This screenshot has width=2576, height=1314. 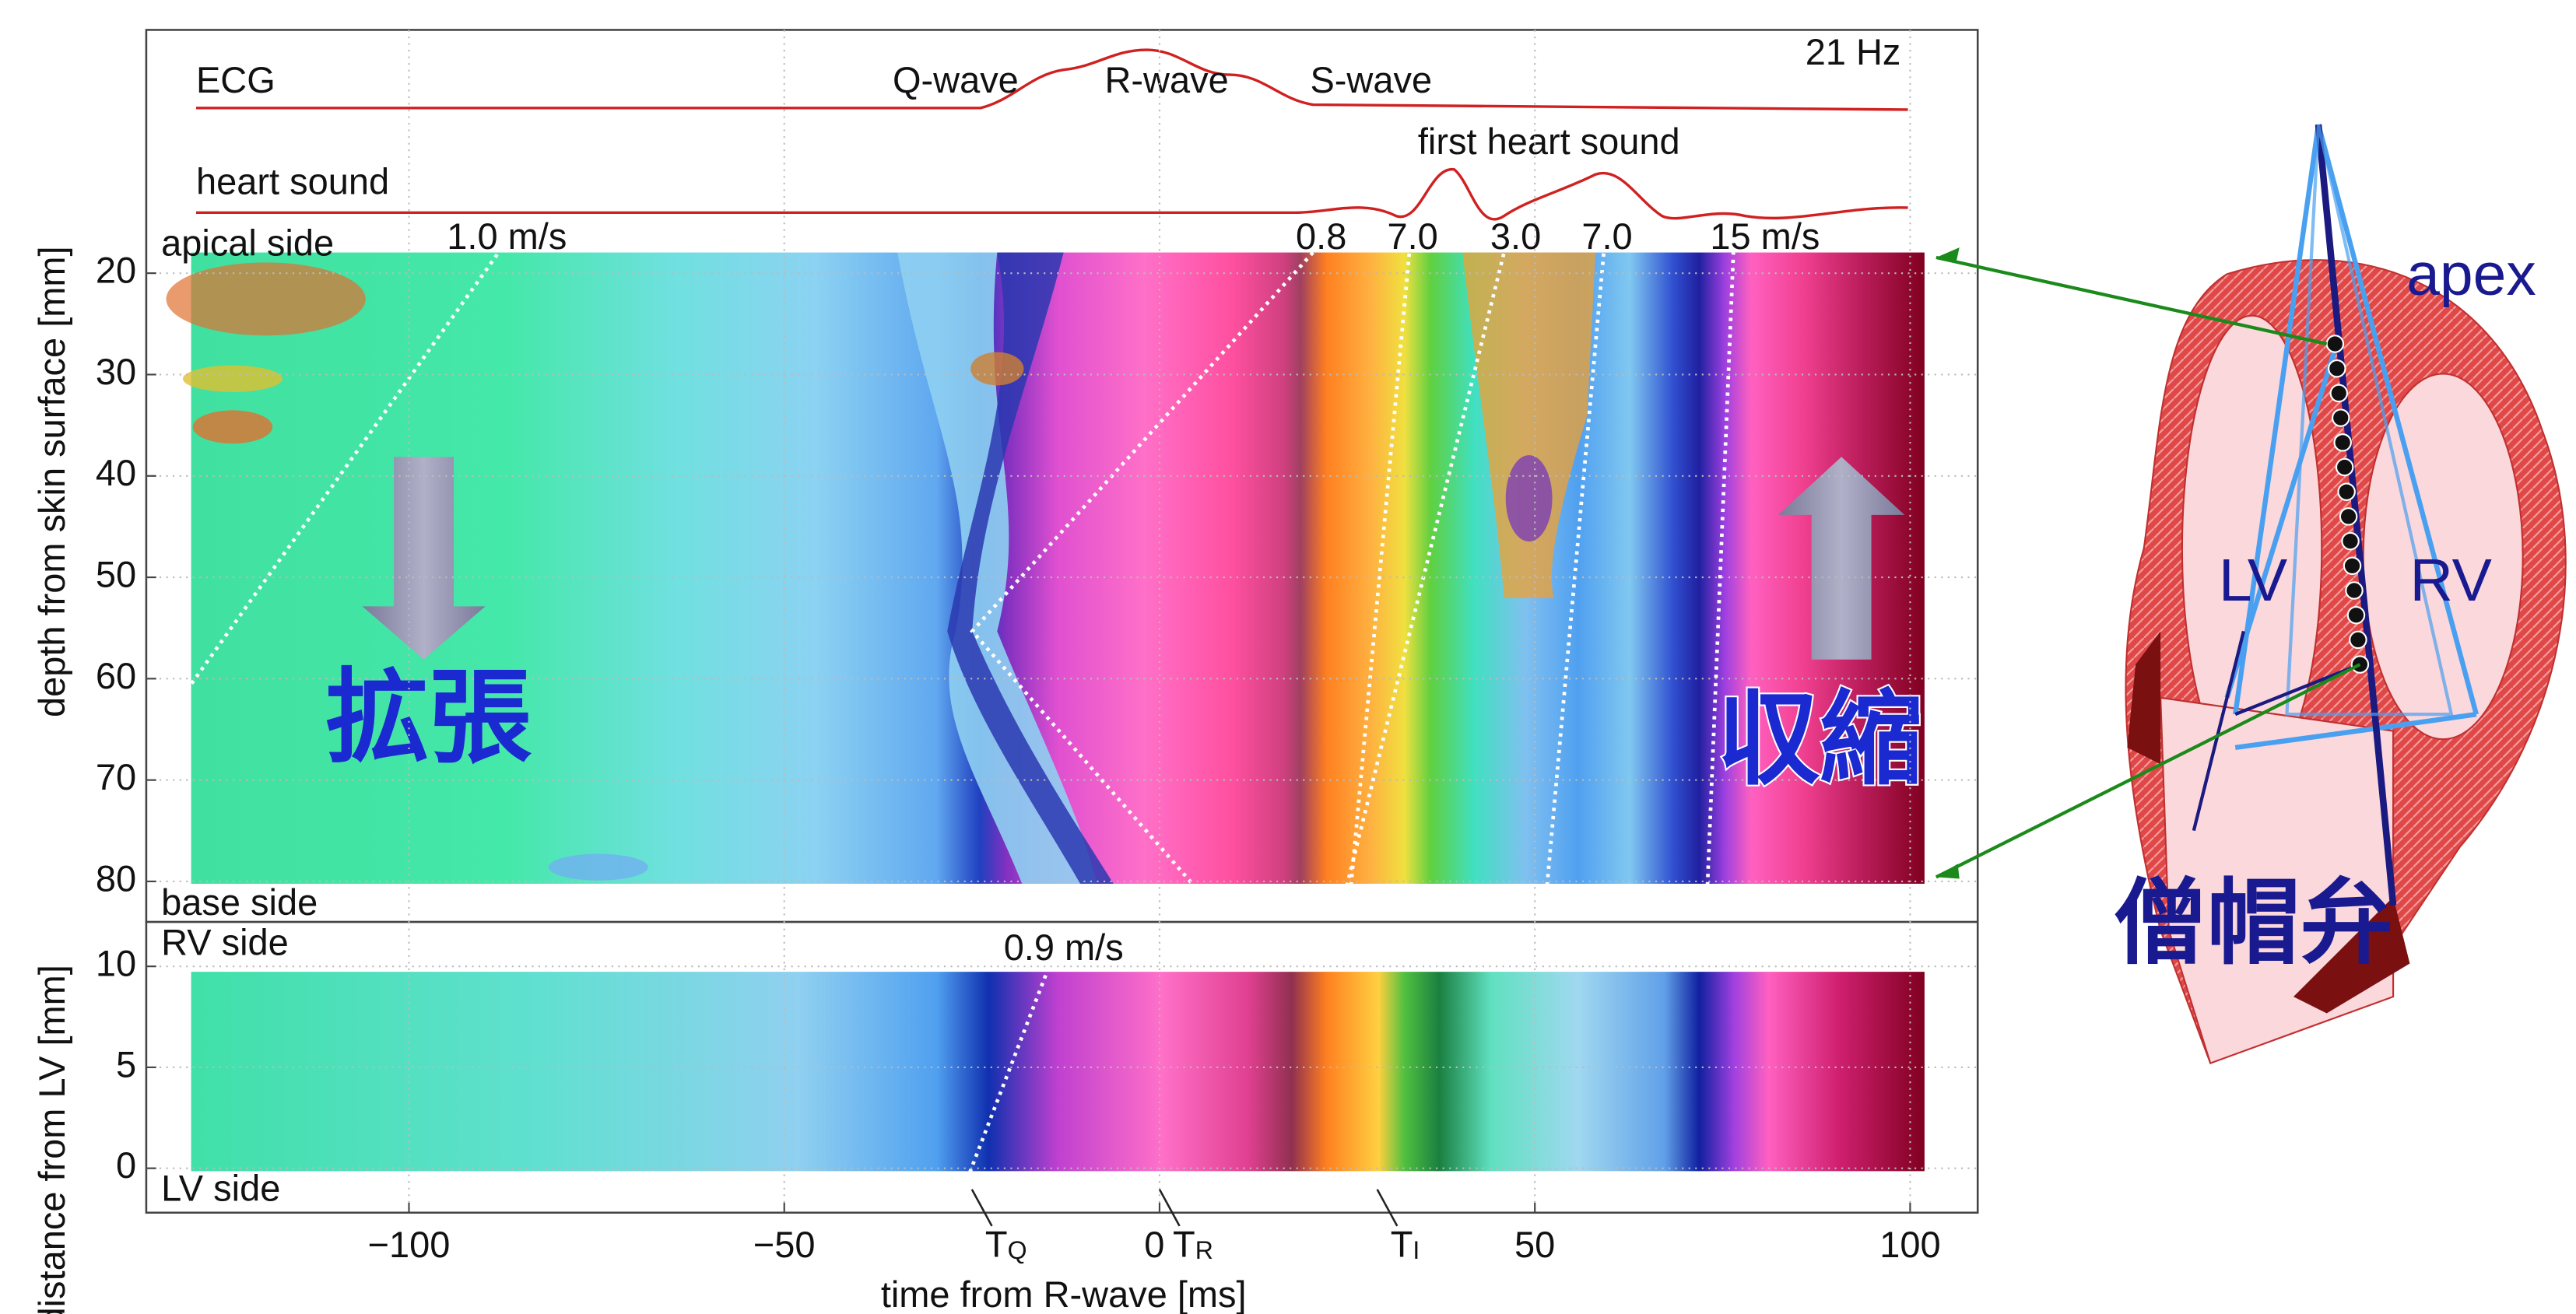 I want to click on annotation: S-wave, so click(x=1371, y=79).